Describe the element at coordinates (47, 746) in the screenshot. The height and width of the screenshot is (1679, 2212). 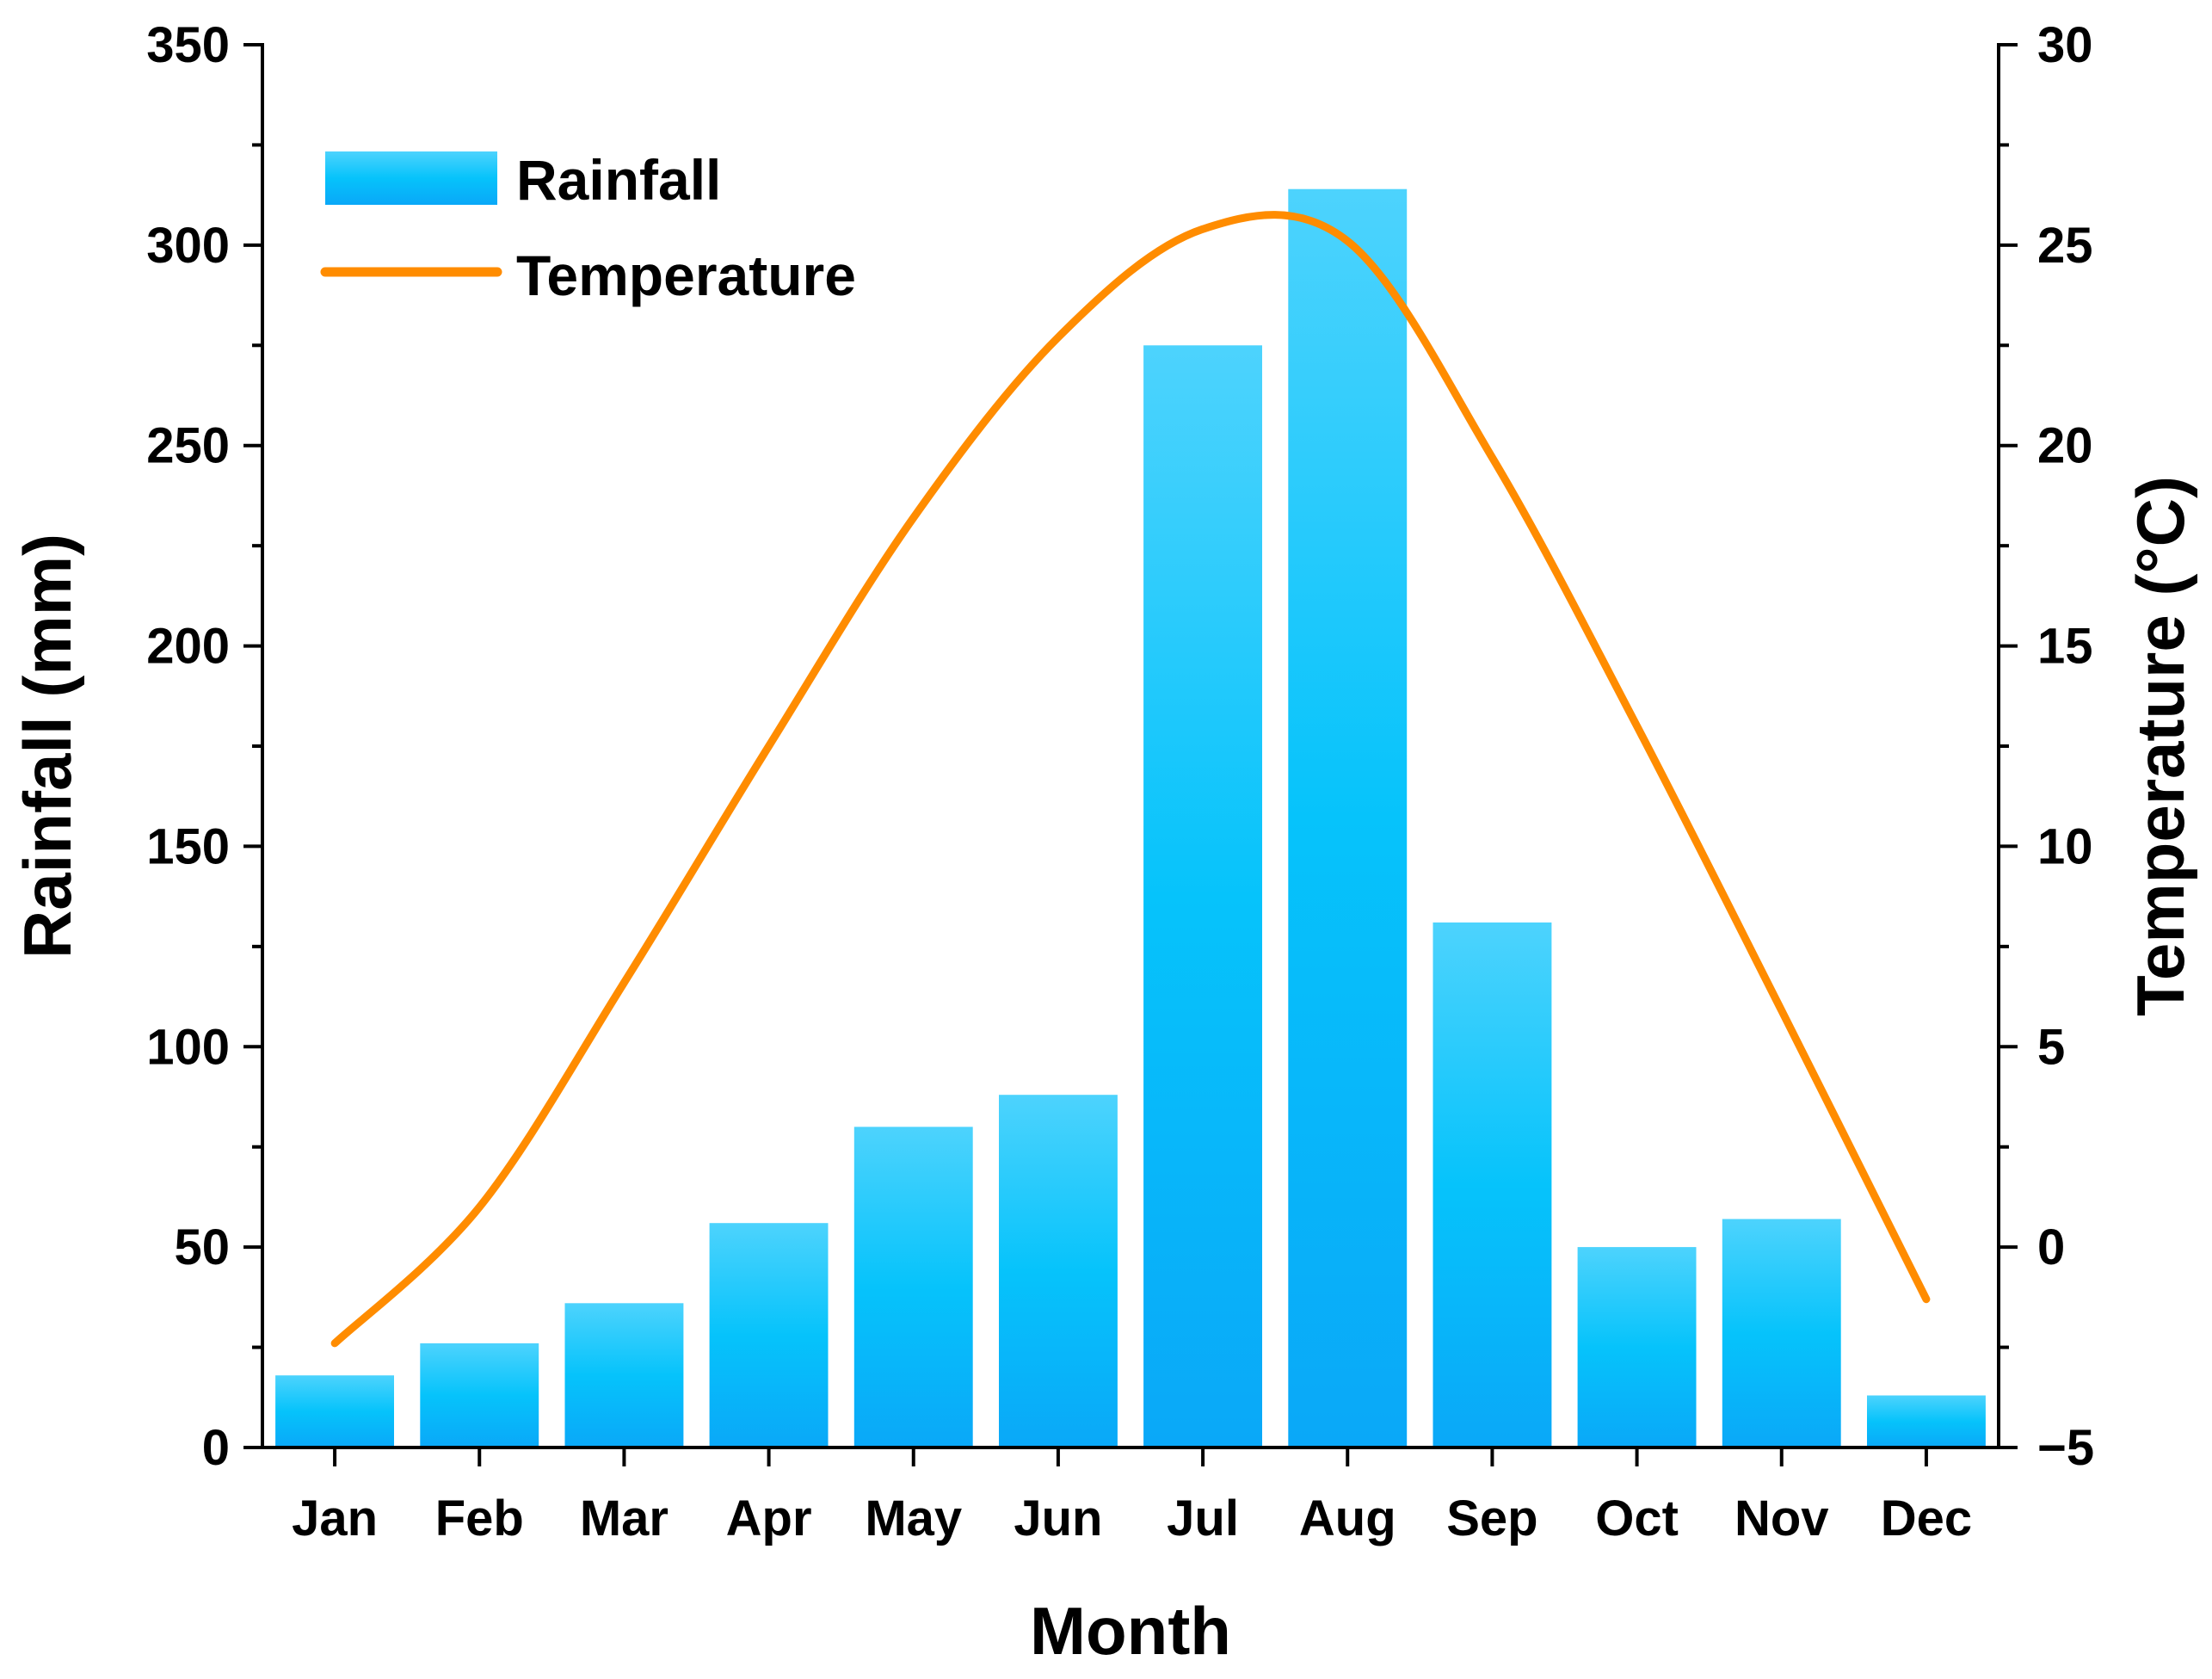
I see `y-left-axis-title: Rainfall (mm)` at that location.